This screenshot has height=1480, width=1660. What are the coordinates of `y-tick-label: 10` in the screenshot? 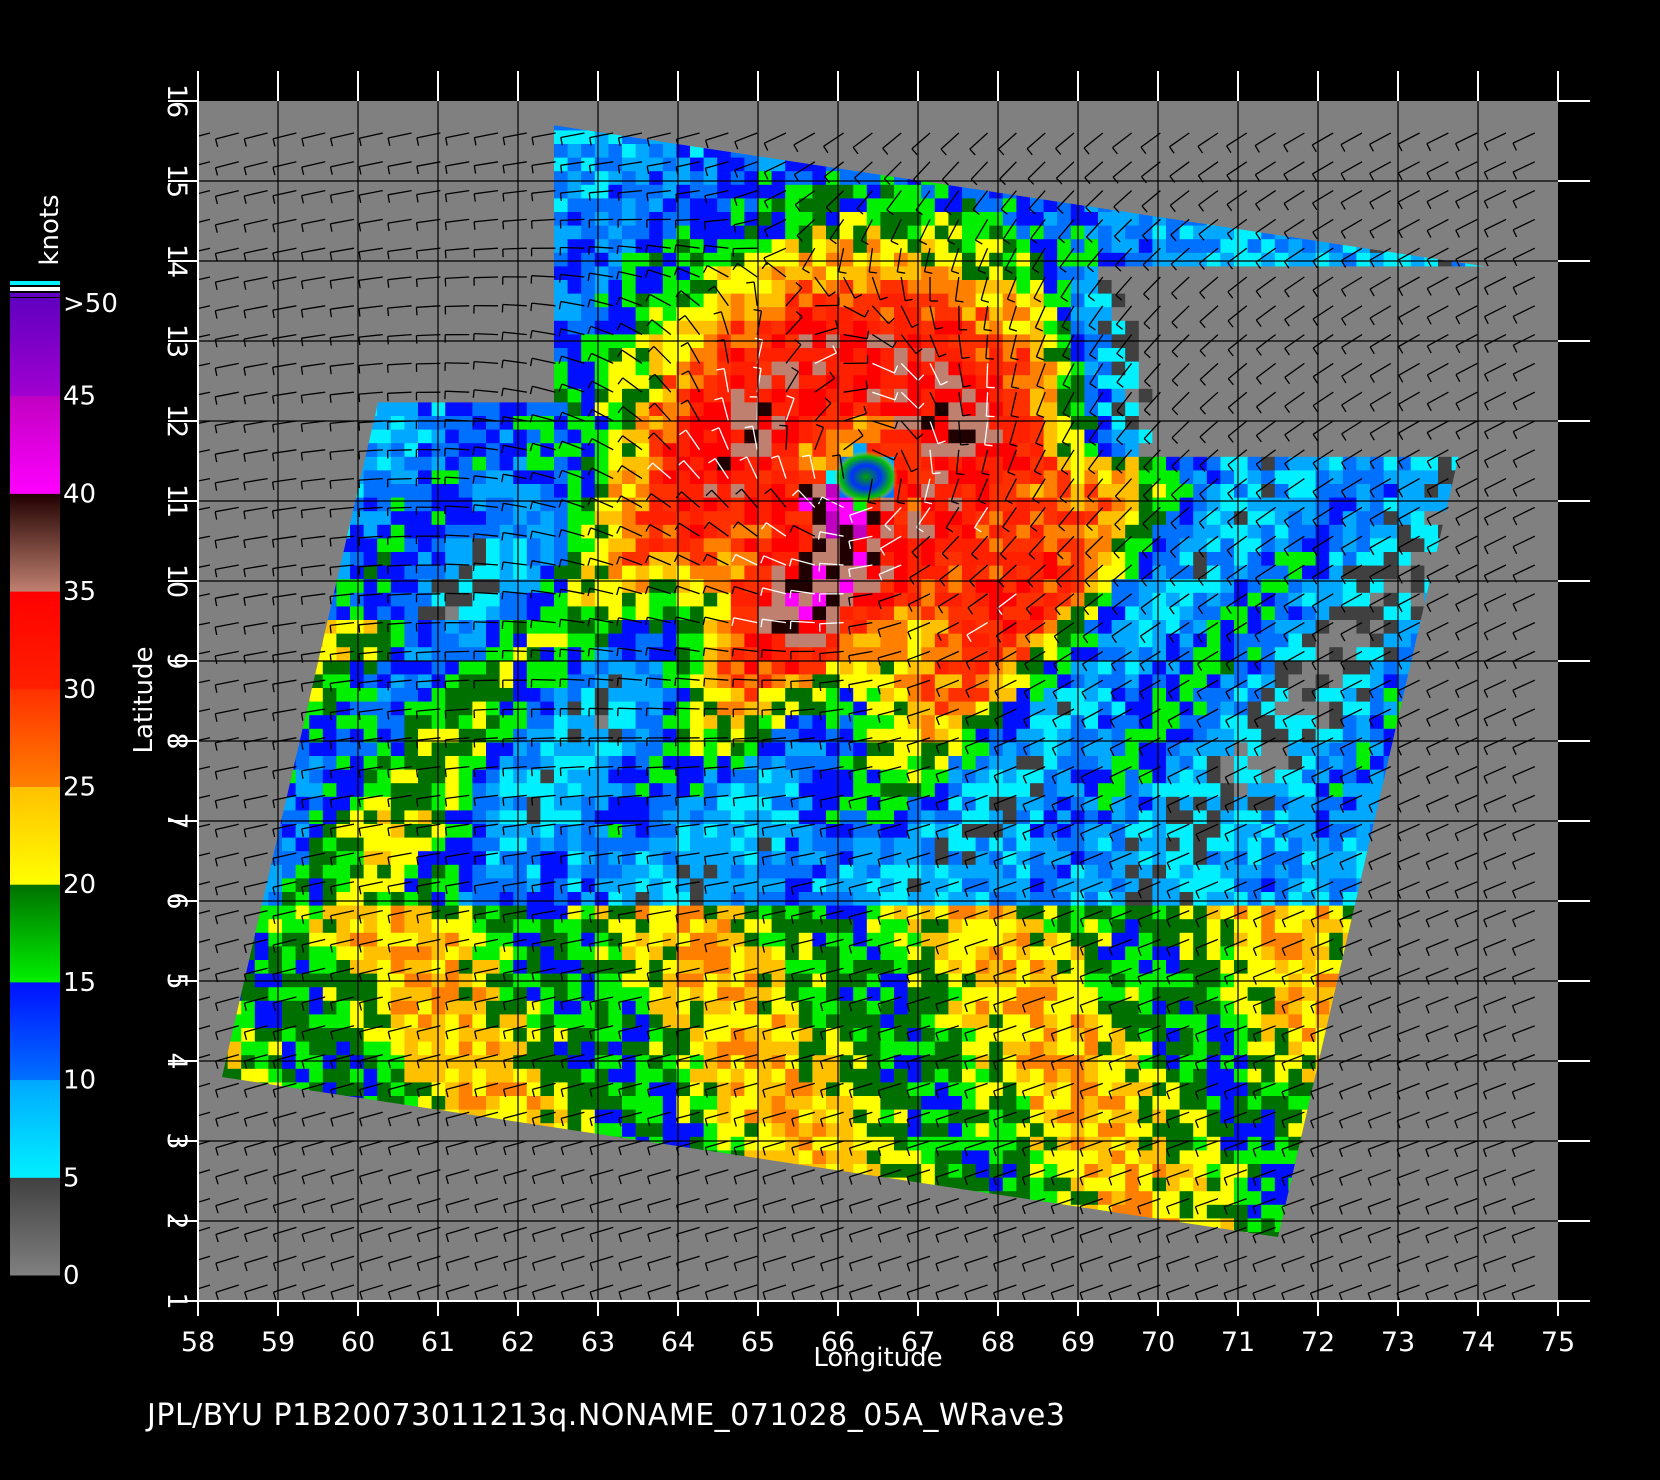 It's located at (176, 581).